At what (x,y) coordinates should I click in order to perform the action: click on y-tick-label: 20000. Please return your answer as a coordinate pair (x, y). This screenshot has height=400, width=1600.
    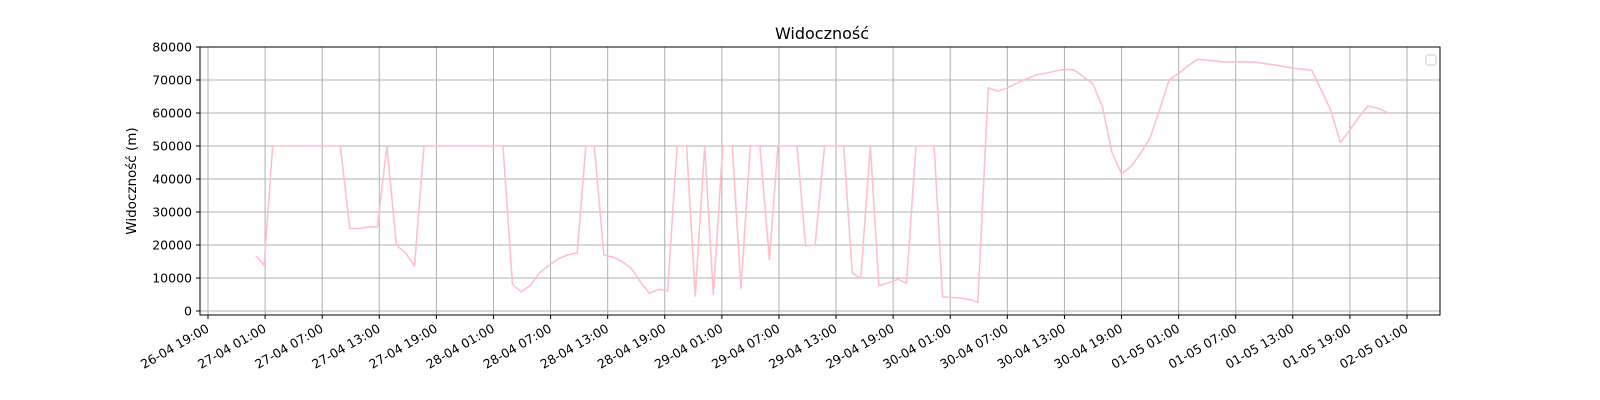
    Looking at the image, I should click on (172, 245).